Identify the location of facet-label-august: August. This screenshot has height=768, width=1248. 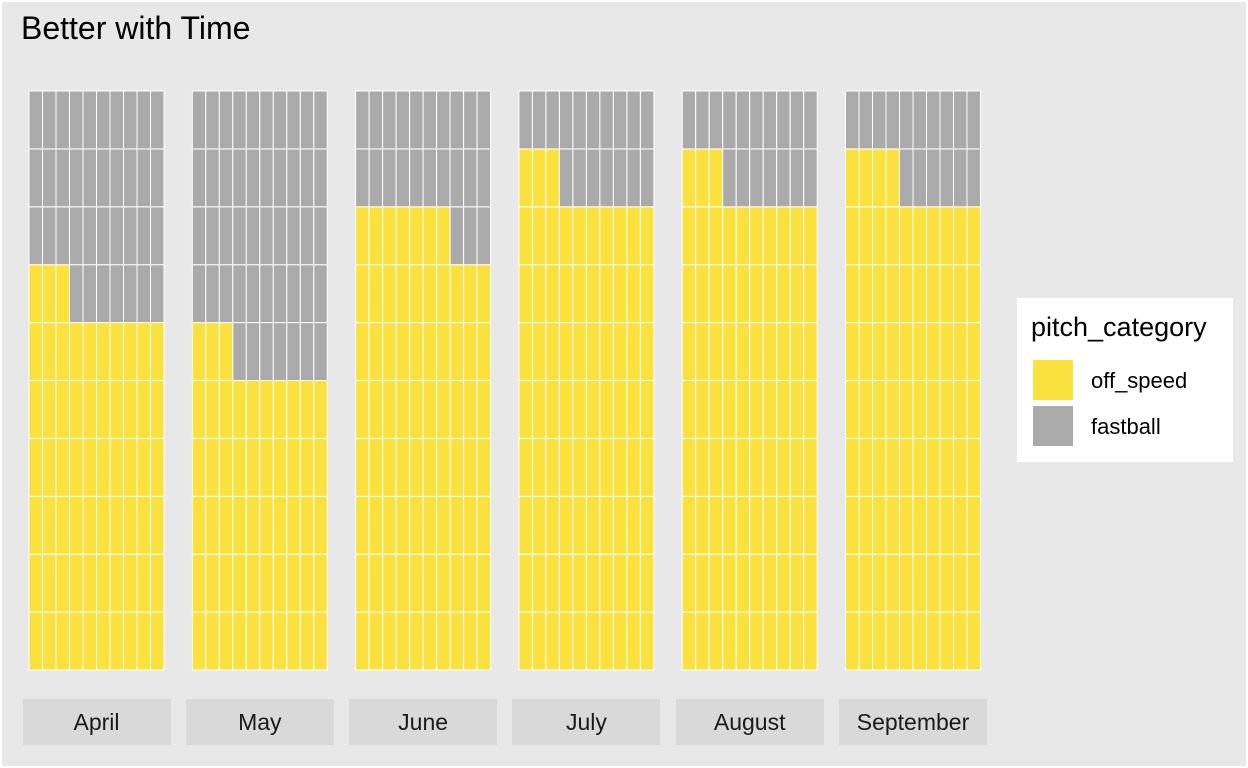
(749, 722).